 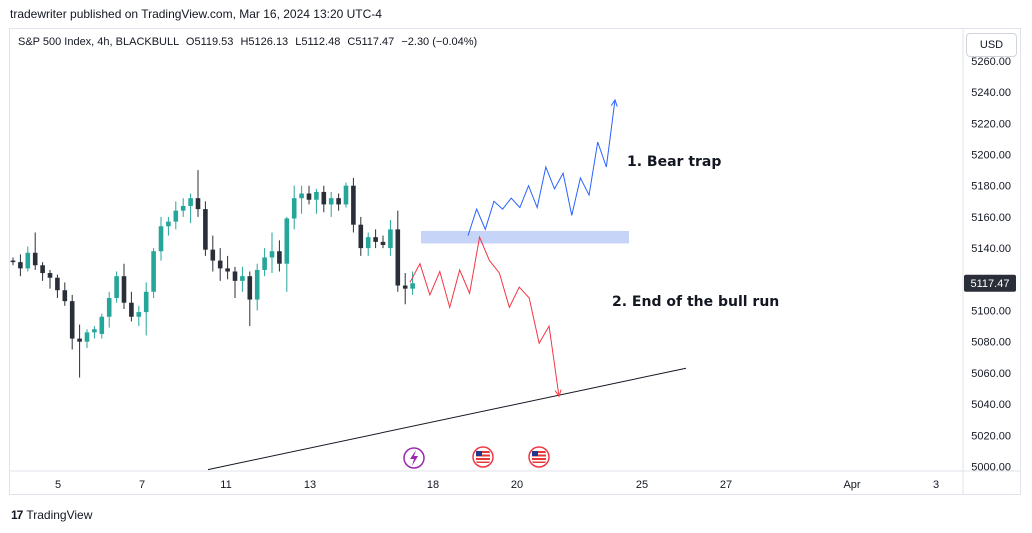 What do you see at coordinates (695, 232) in the screenshot?
I see `annotations: 1. Bear trap 2. End of the bull run` at bounding box center [695, 232].